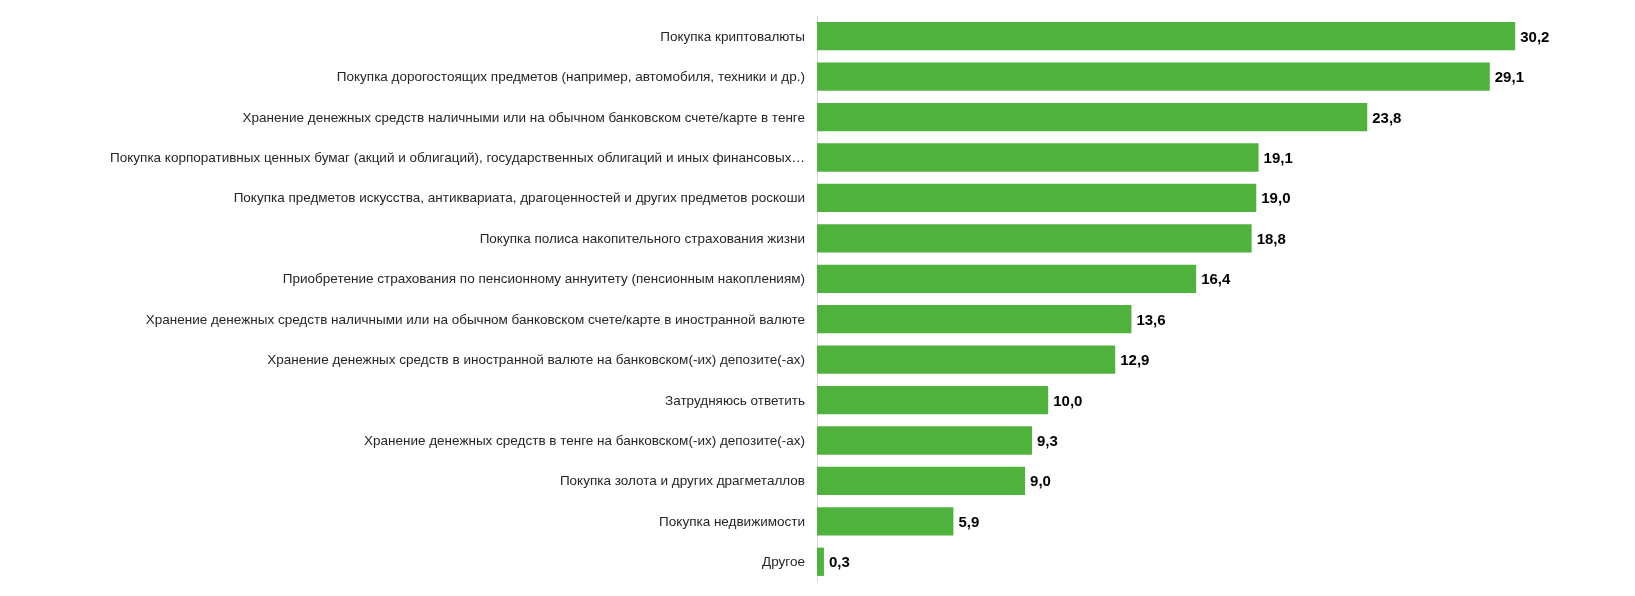  Describe the element at coordinates (543, 279) in the screenshot. I see `y-tick-label: Приобретение страхования по пенсионному аннуитету (пенсионным накоплениям)` at that location.